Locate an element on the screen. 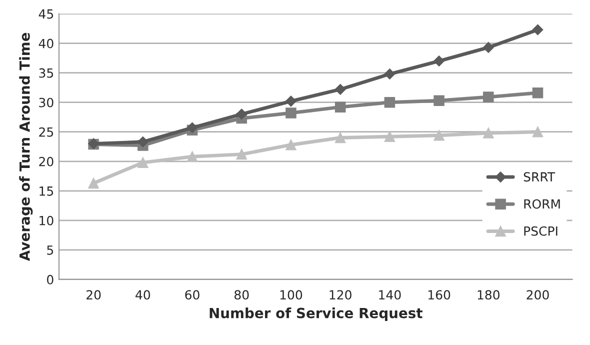 The width and height of the screenshot is (590, 345). y-tick-label: 5 is located at coordinates (50, 250).